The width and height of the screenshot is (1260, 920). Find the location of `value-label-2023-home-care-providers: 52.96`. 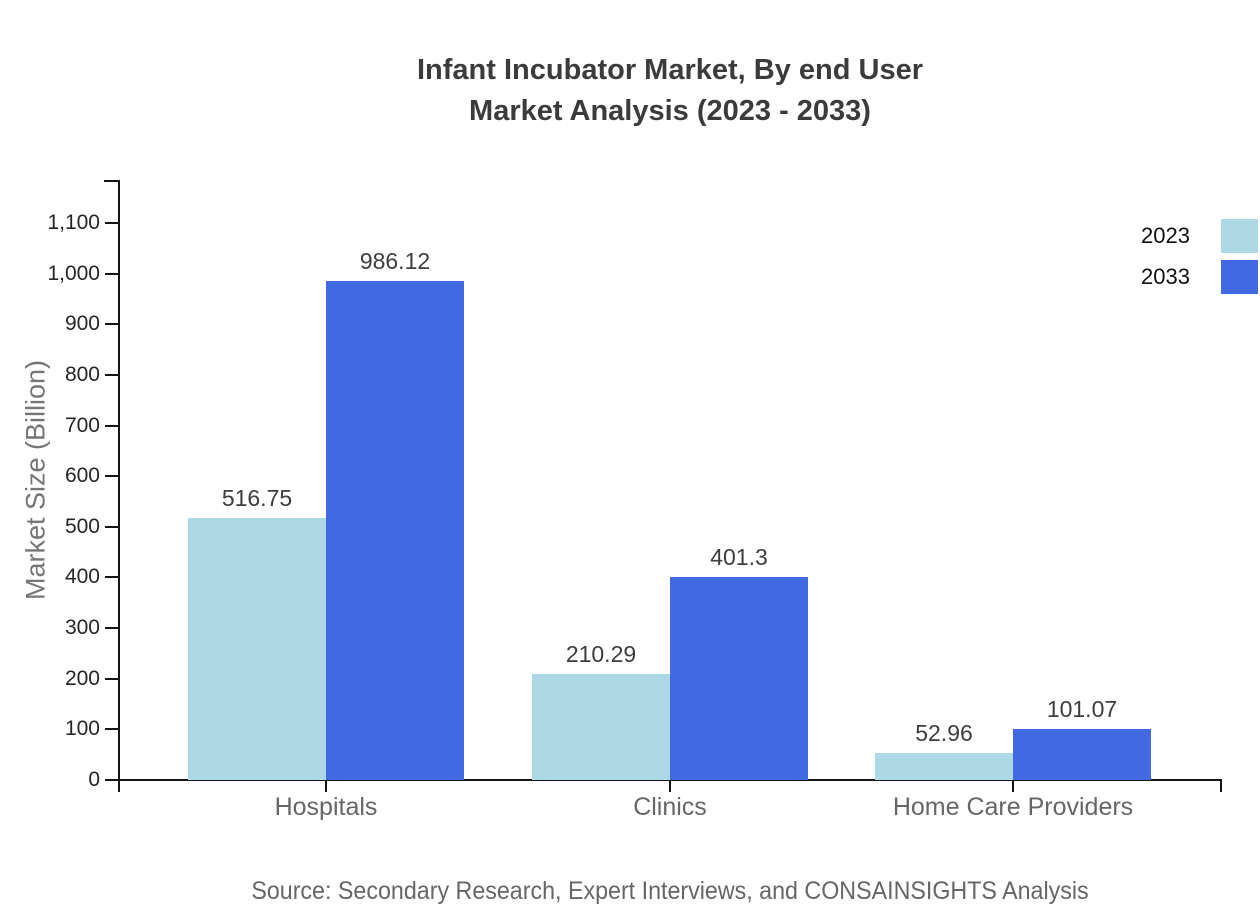

value-label-2023-home-care-providers: 52.96 is located at coordinates (944, 733).